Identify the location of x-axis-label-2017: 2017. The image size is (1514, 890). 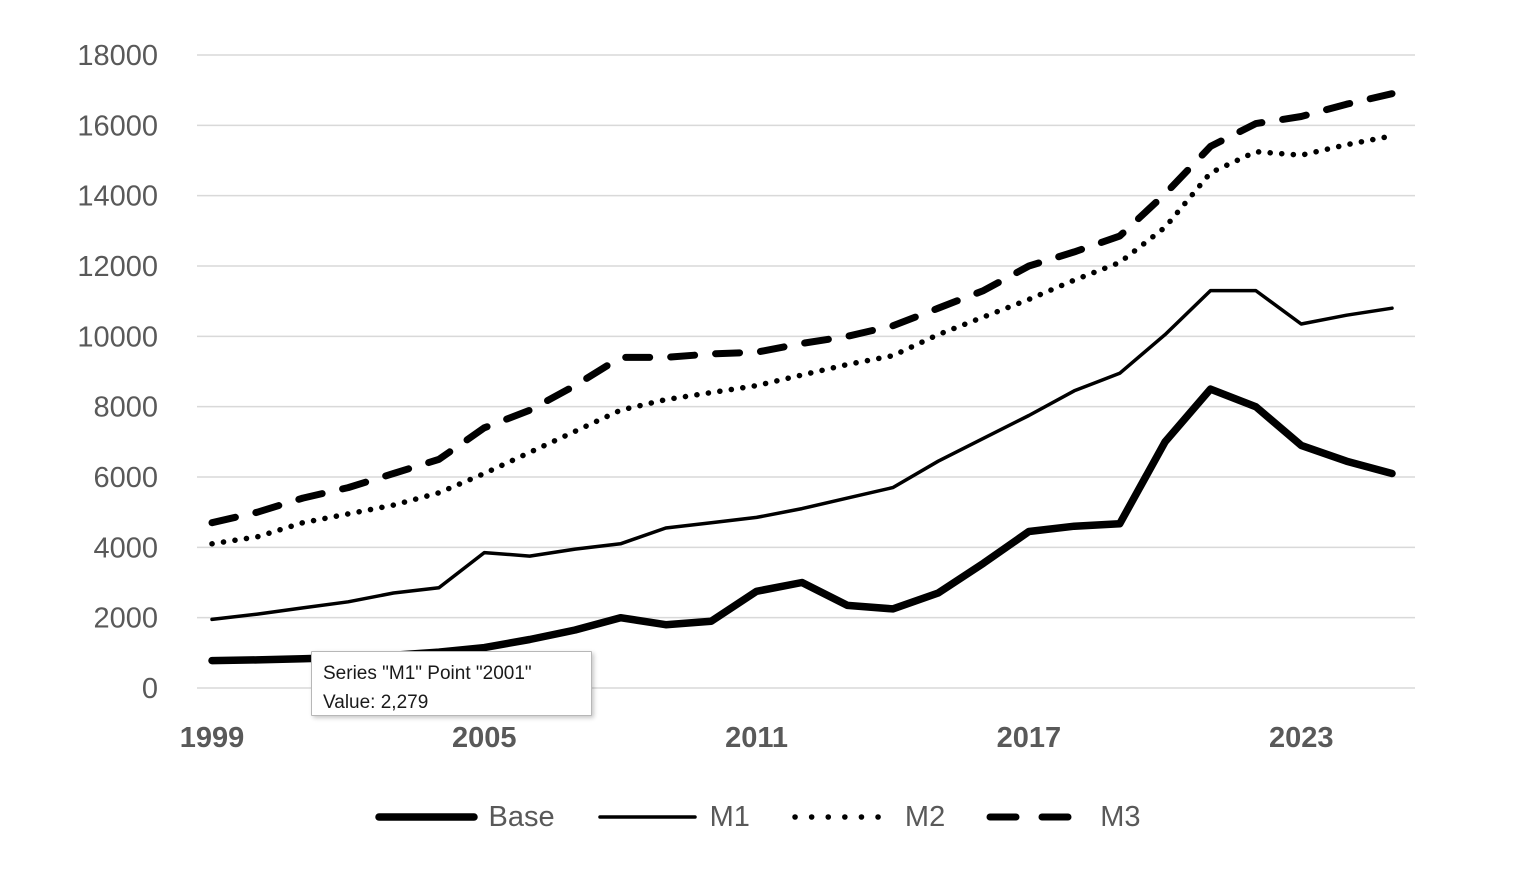
(1029, 738).